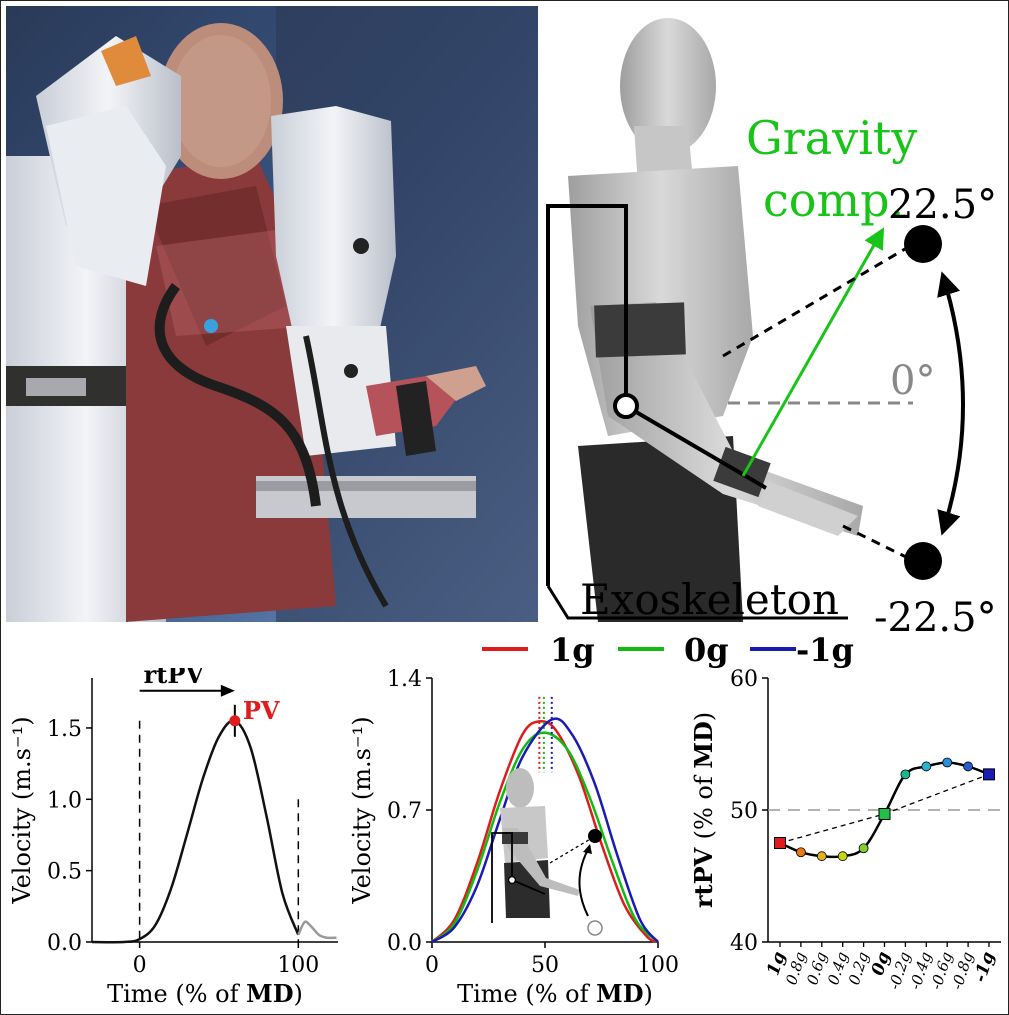 This screenshot has width=1009, height=1015. I want to click on legend-label-1g: 1g, so click(572, 650).